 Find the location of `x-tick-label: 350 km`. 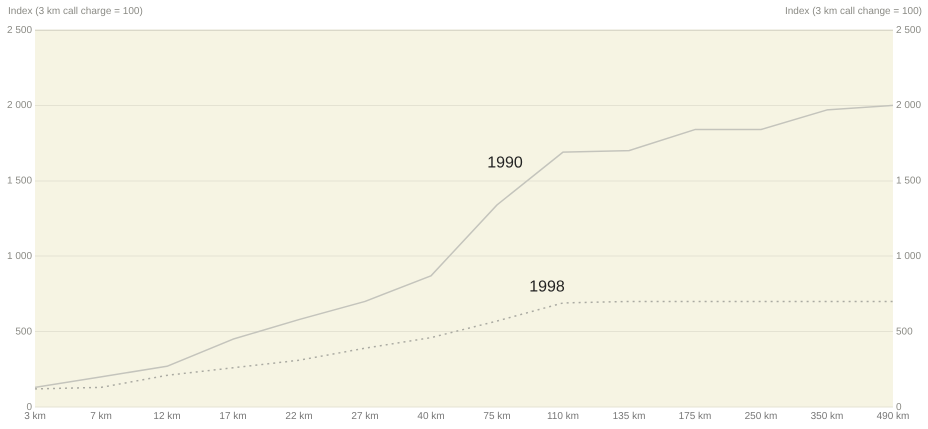

x-tick-label: 350 km is located at coordinates (827, 416).